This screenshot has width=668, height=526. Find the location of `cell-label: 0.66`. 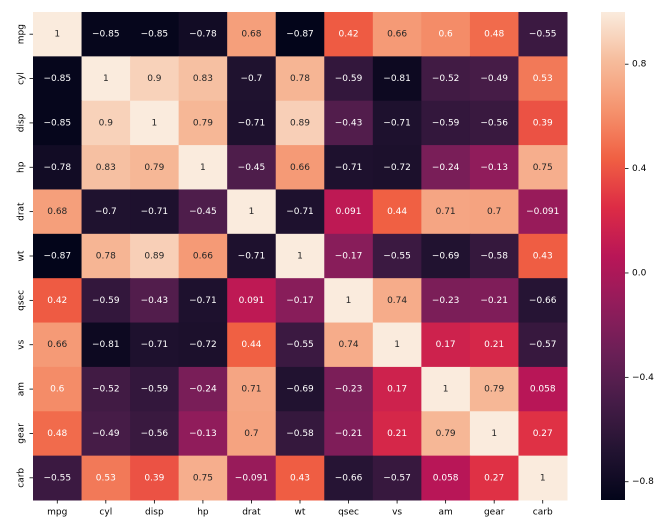

cell-label: 0.66 is located at coordinates (203, 257).